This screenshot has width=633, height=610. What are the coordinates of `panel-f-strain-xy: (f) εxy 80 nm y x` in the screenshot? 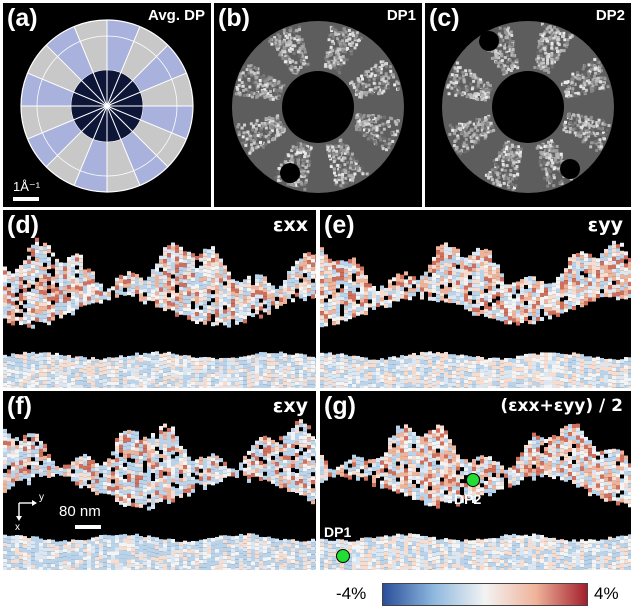 It's located at (159, 480).